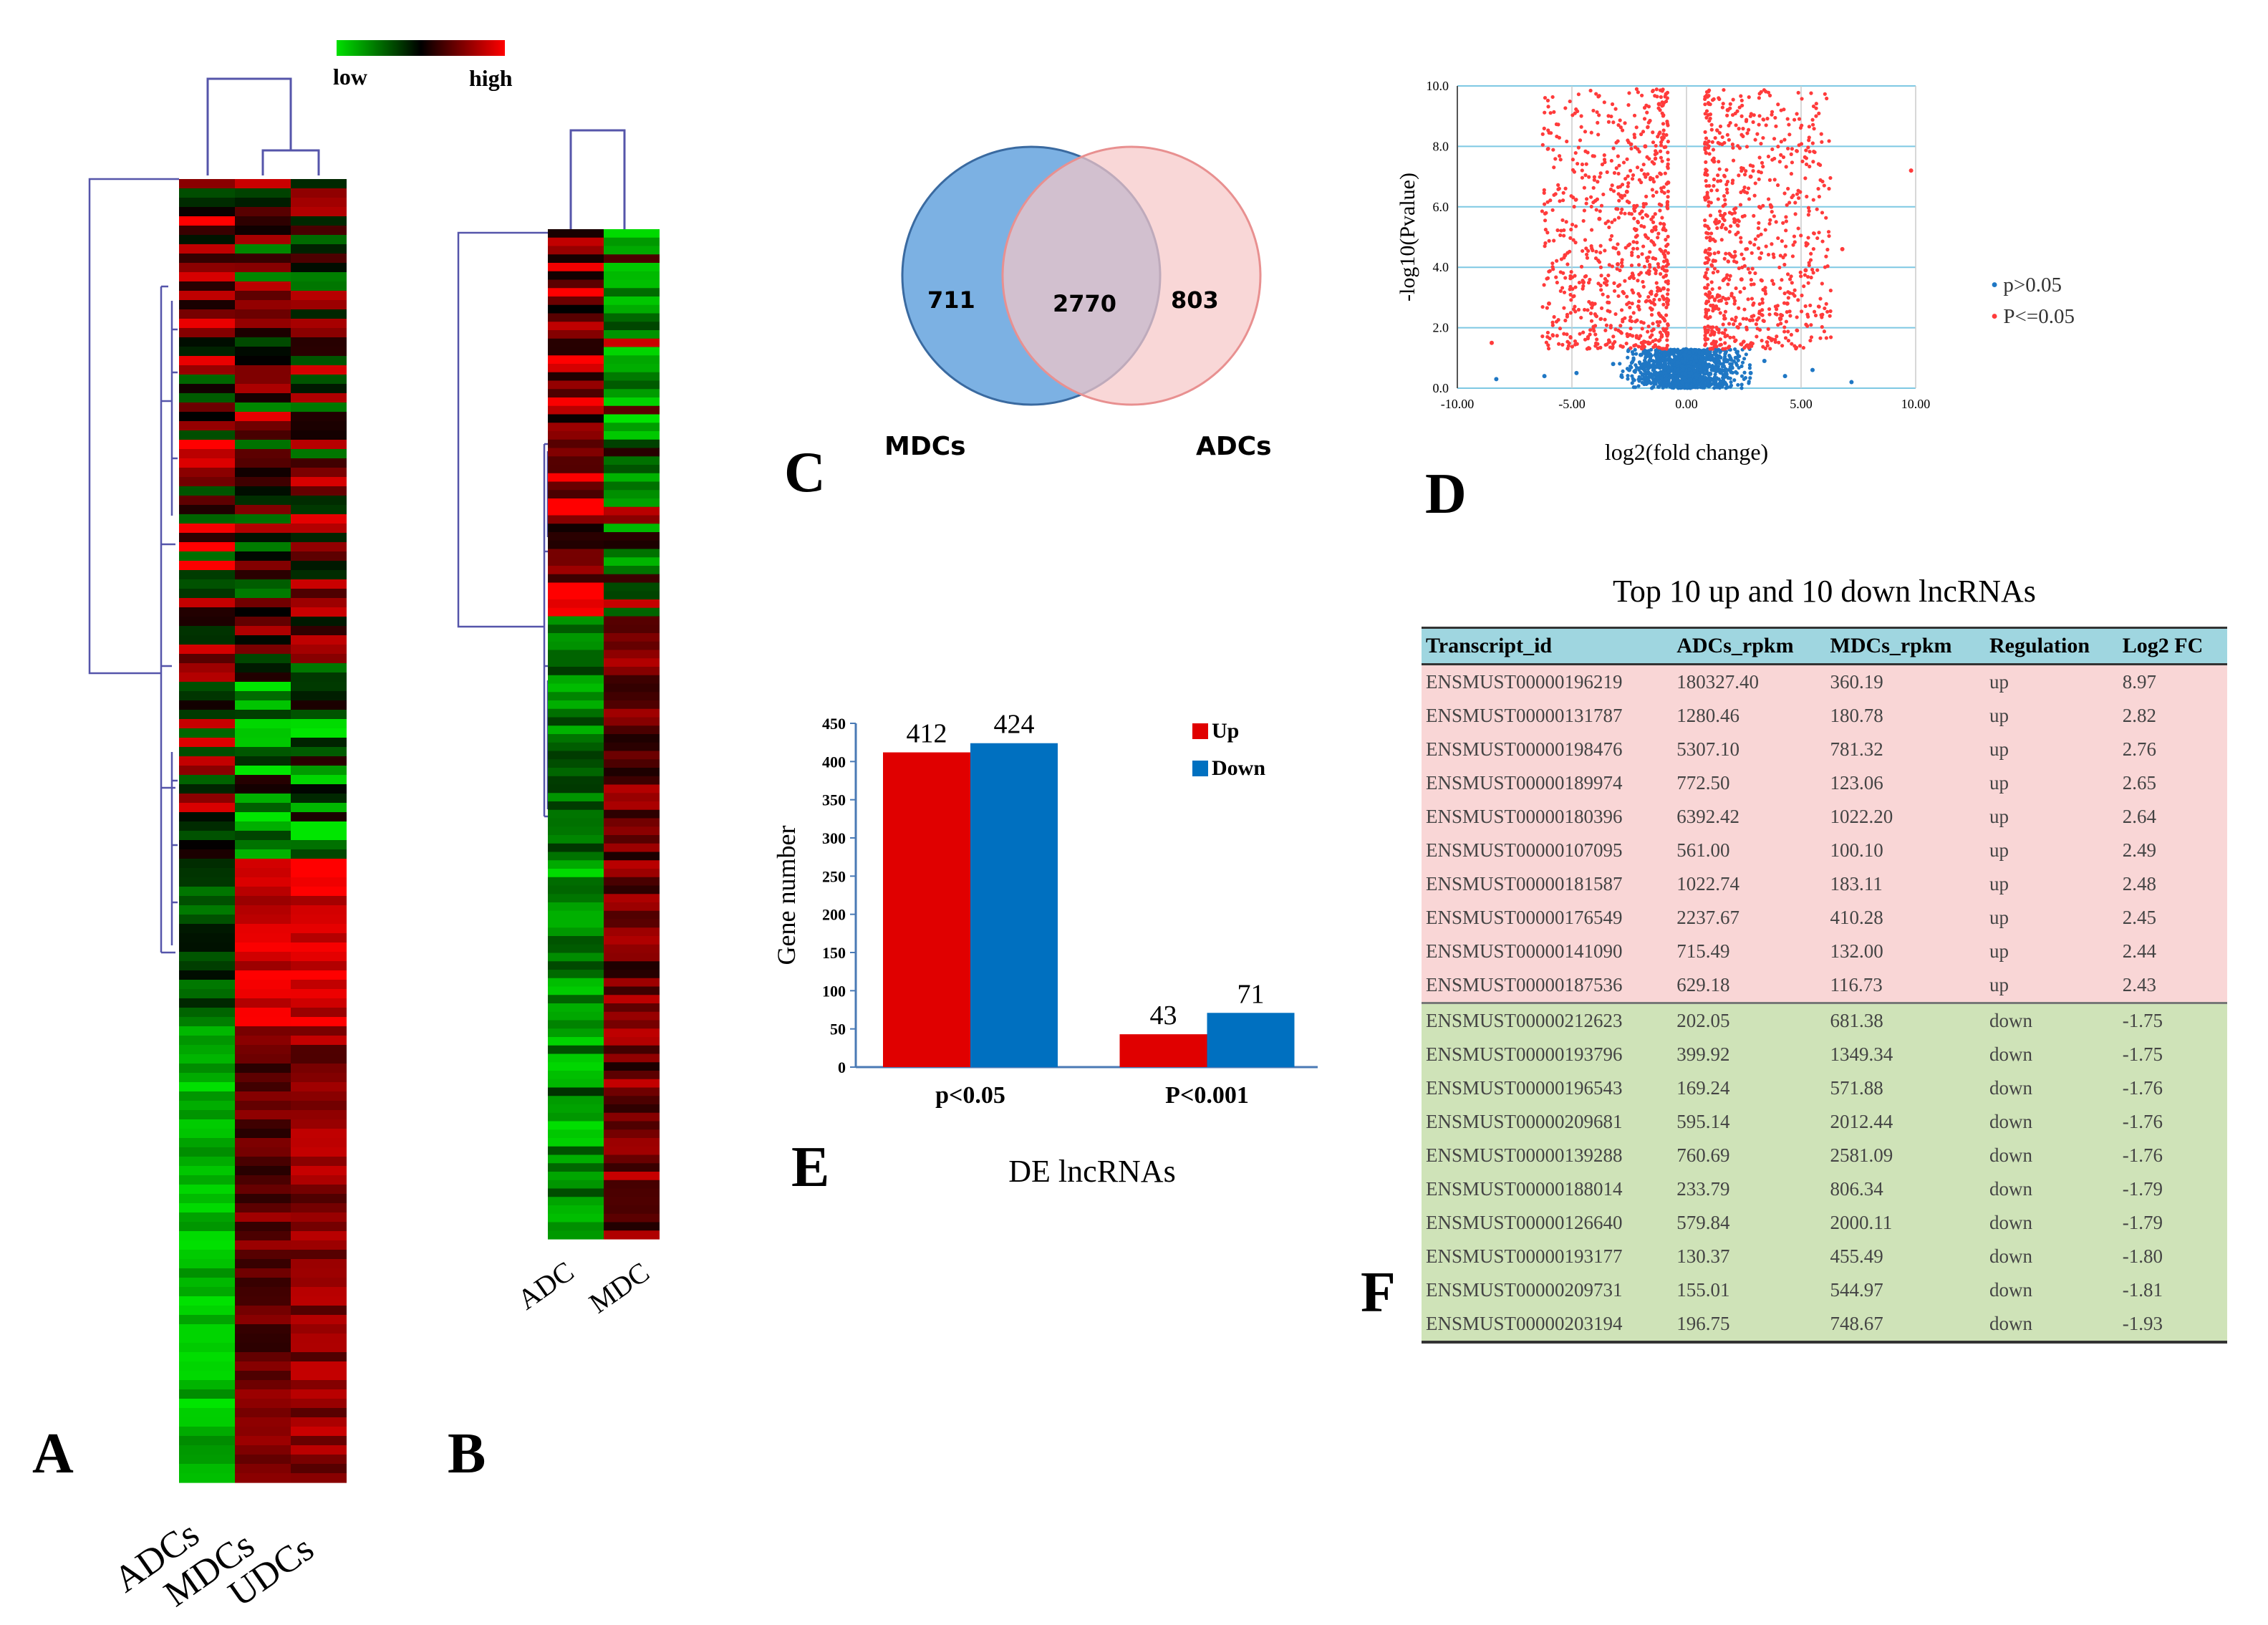 Image resolution: width=2268 pixels, height=1625 pixels. Describe the element at coordinates (1234, 446) in the screenshot. I see `venn-label-adcs: ADCs` at that location.